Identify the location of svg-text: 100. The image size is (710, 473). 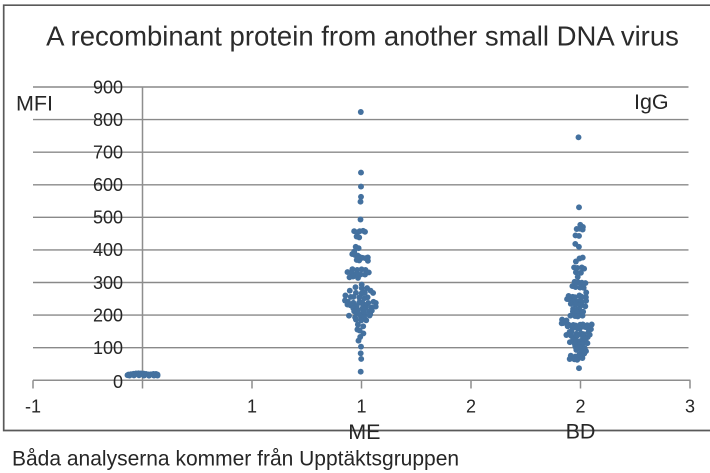
(108, 348).